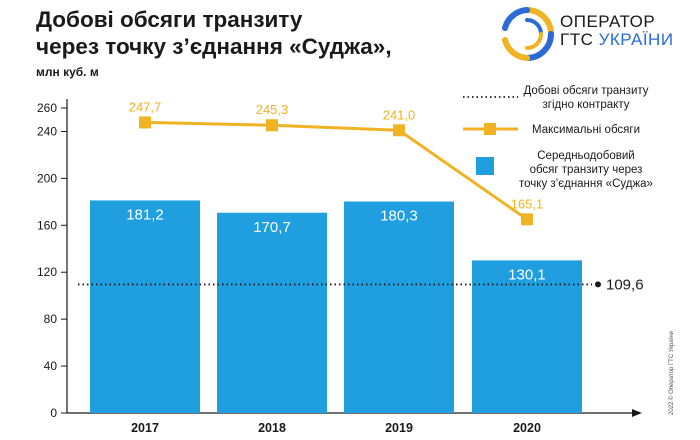 The image size is (700, 440). Describe the element at coordinates (51, 319) in the screenshot. I see `y-tick-label: 80` at that location.